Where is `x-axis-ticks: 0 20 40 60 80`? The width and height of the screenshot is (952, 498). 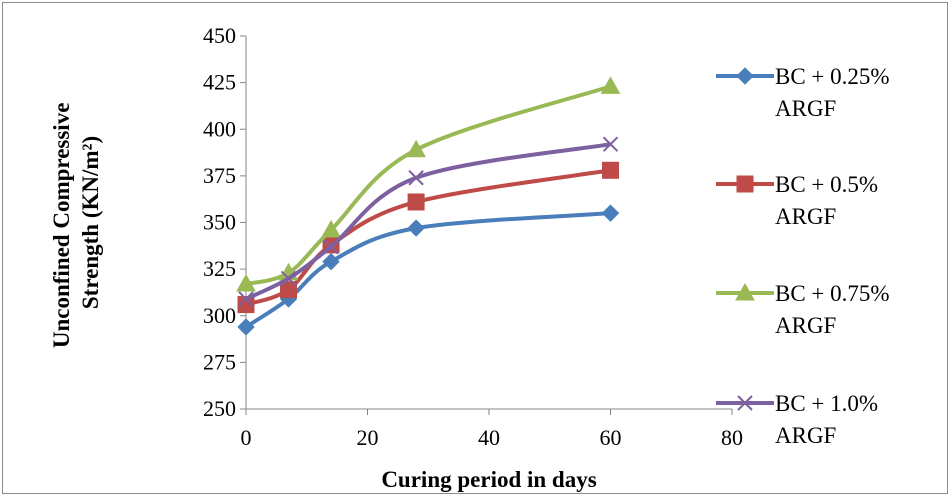 x-axis-ticks: 0 20 40 60 80 is located at coordinates (492, 429).